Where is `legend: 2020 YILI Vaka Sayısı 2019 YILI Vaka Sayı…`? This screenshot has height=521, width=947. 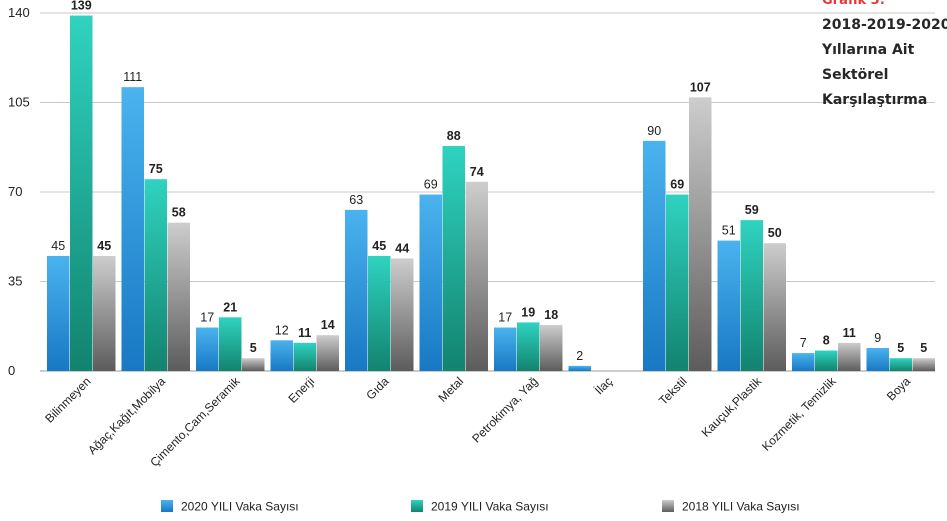
legend: 2020 YILI Vaka Sayısı 2019 YILI Vaka Sayı… is located at coordinates (480, 507).